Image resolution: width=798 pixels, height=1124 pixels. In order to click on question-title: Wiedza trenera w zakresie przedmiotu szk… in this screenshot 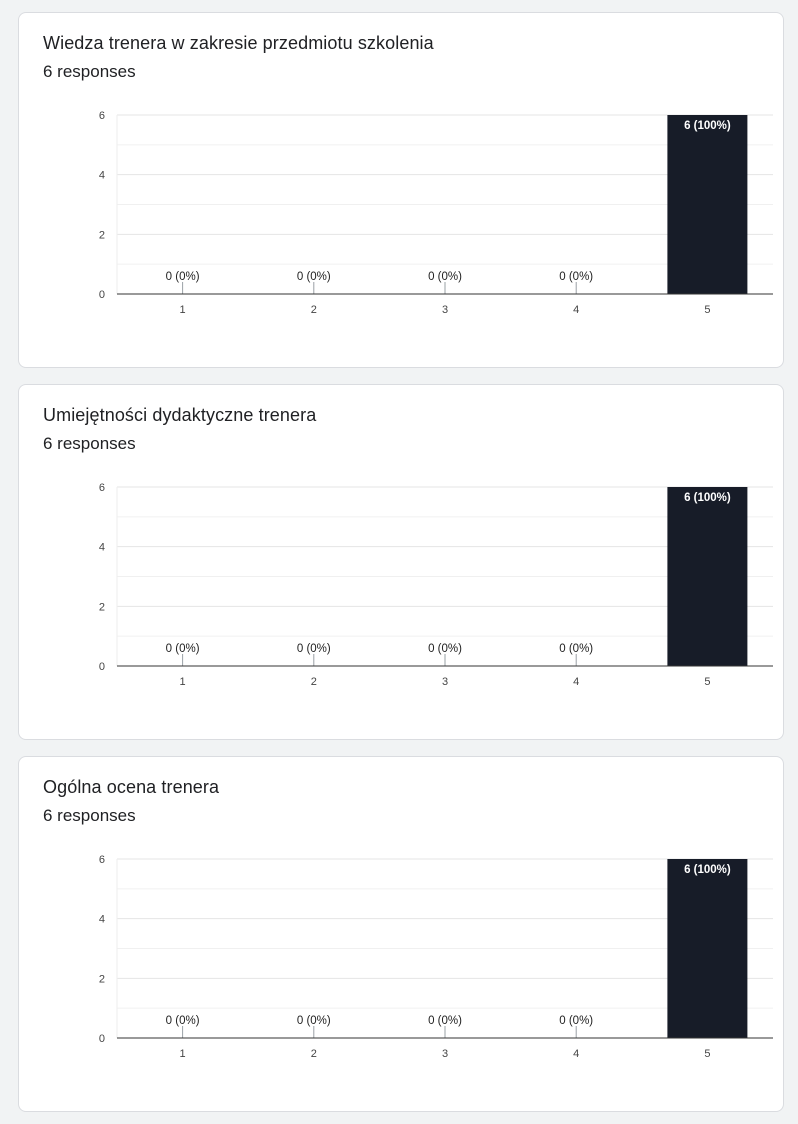, I will do `click(238, 43)`.